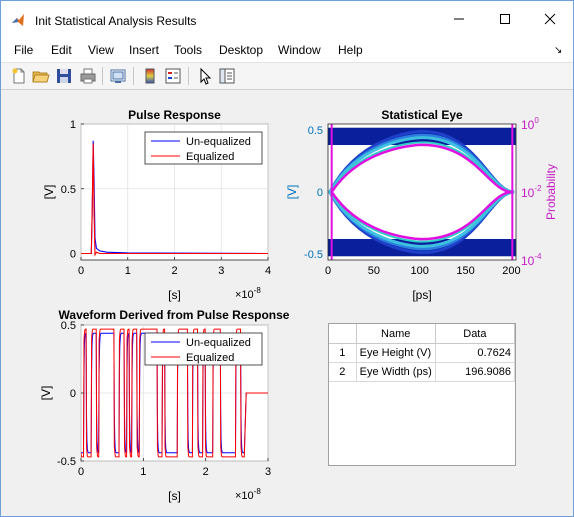  I want to click on save-icon, so click(64, 76).